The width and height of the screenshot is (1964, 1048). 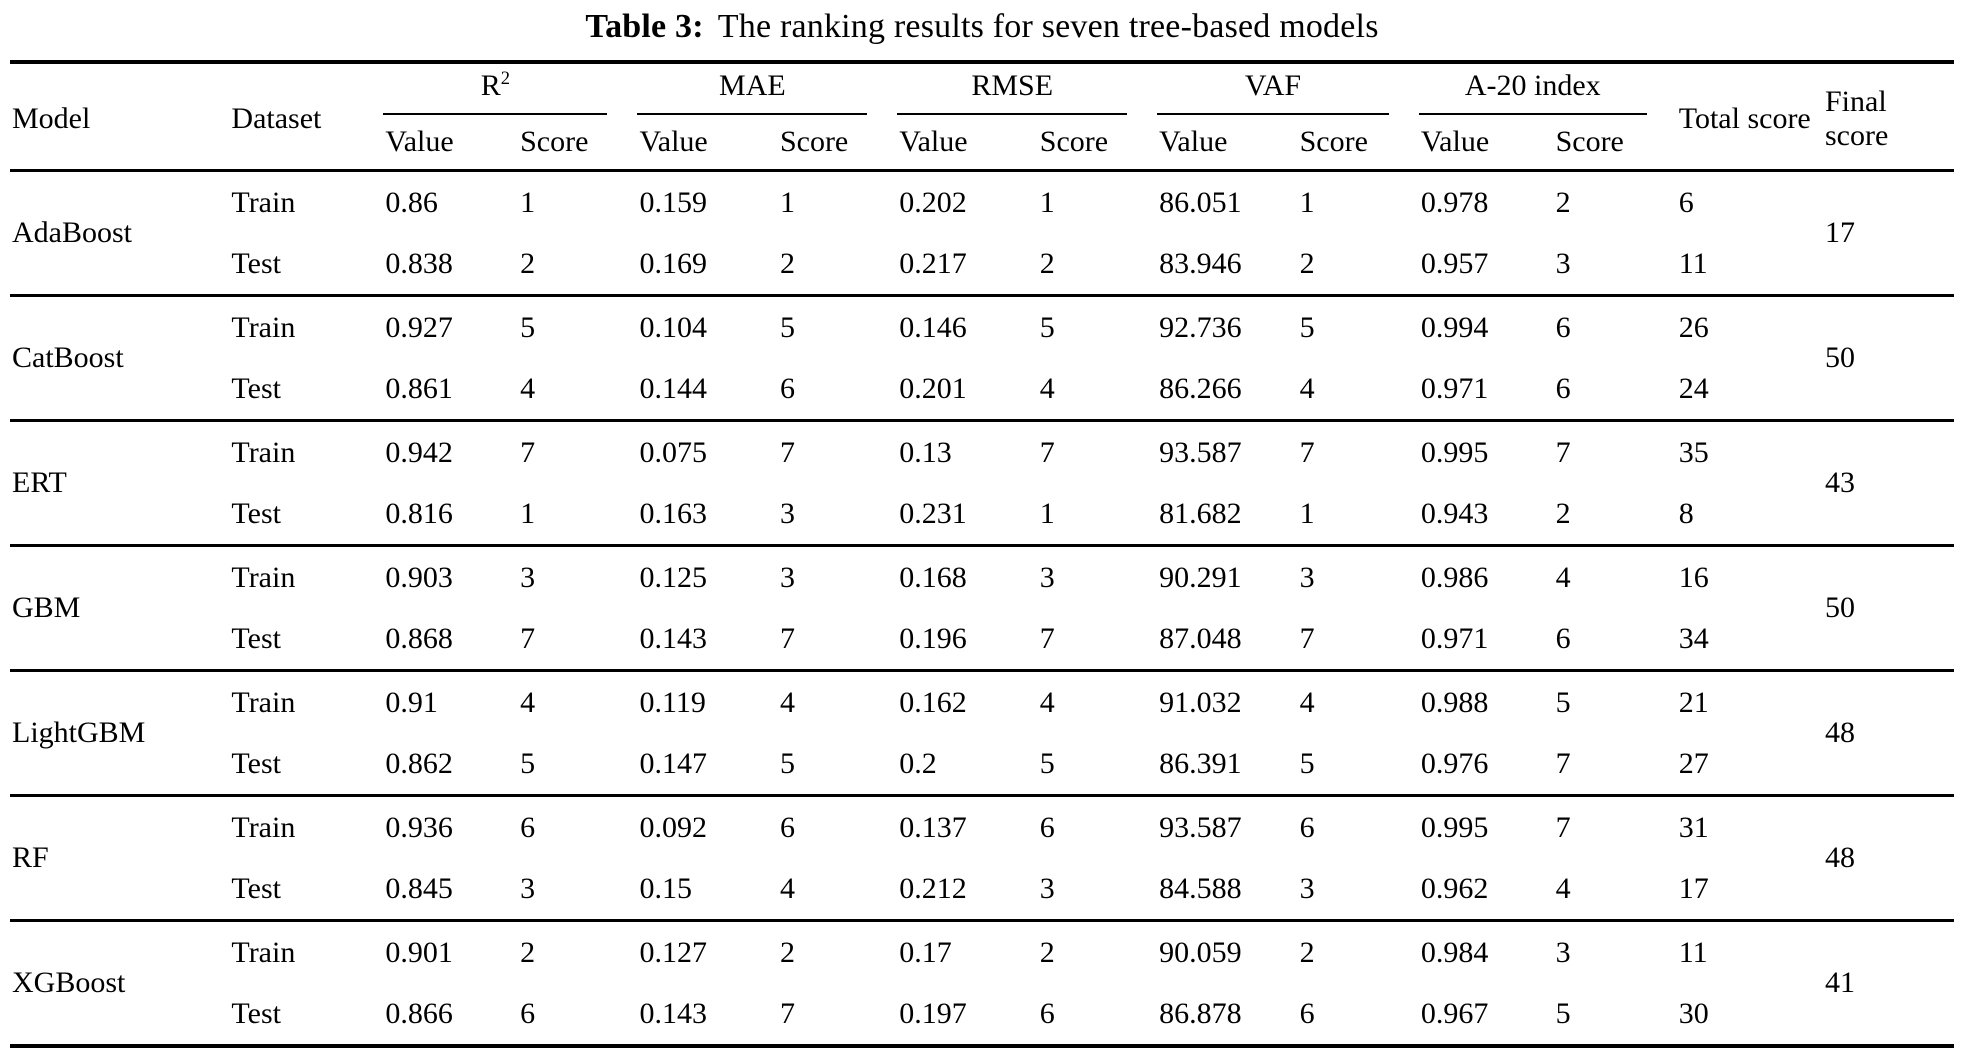 What do you see at coordinates (1840, 232) in the screenshot?
I see `final-score-cell: 17` at bounding box center [1840, 232].